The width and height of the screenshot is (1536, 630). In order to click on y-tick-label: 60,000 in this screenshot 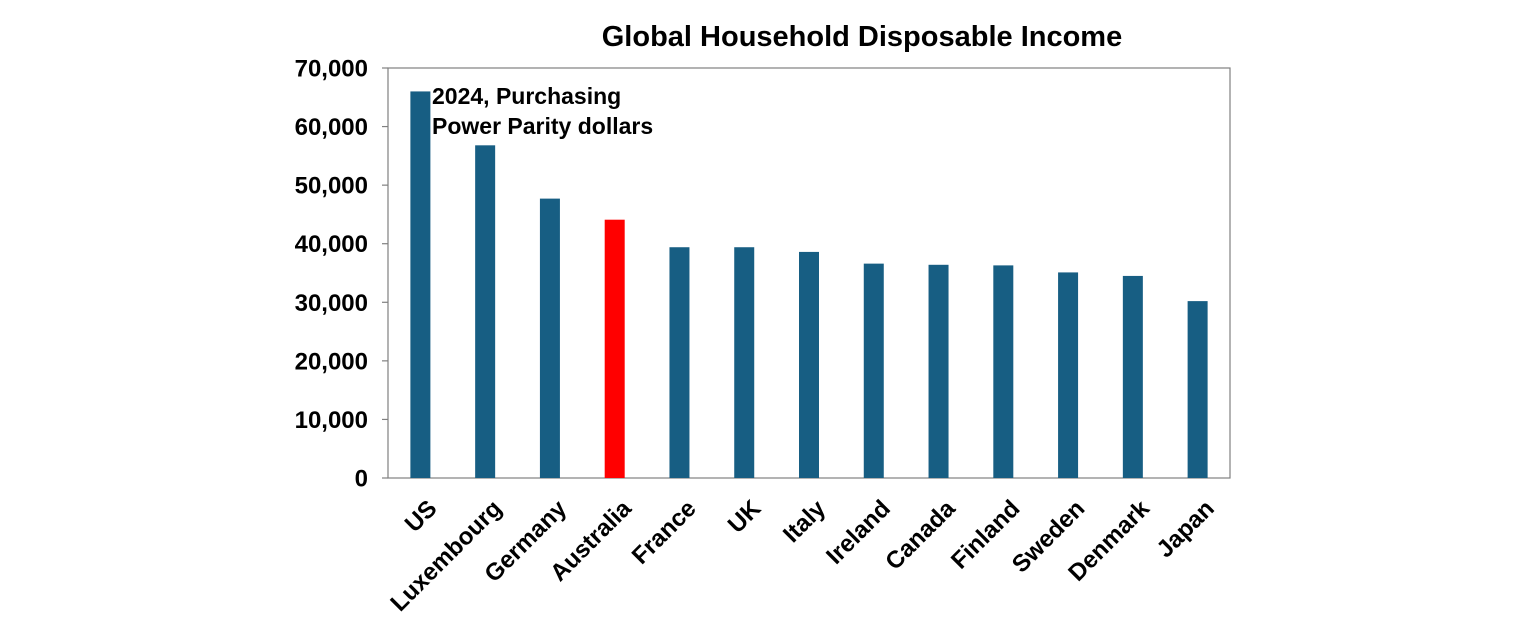, I will do `click(331, 127)`.